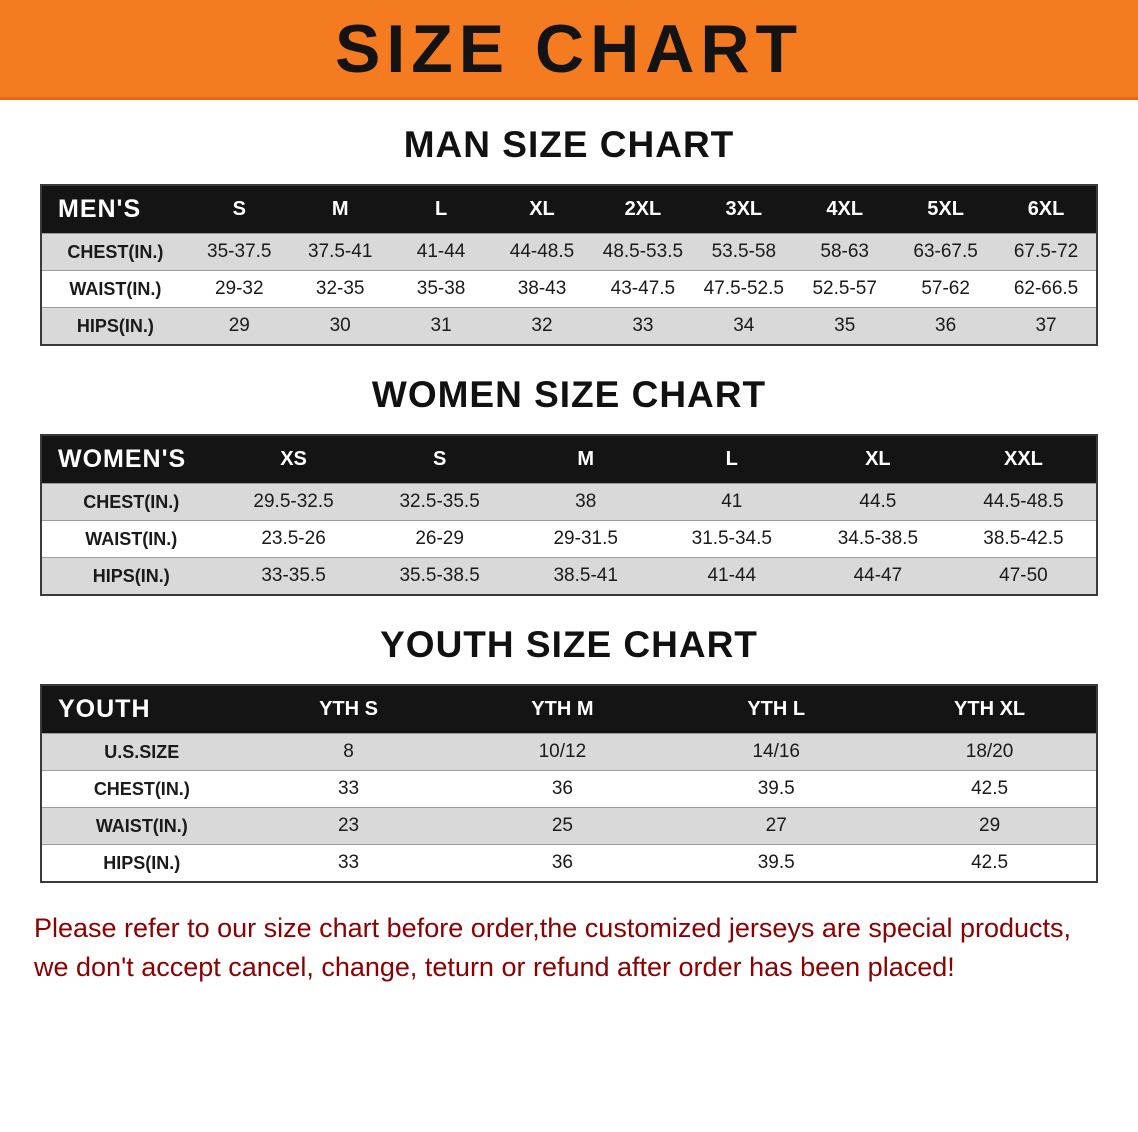  What do you see at coordinates (990, 752) in the screenshot?
I see `table-cell: 18/20` at bounding box center [990, 752].